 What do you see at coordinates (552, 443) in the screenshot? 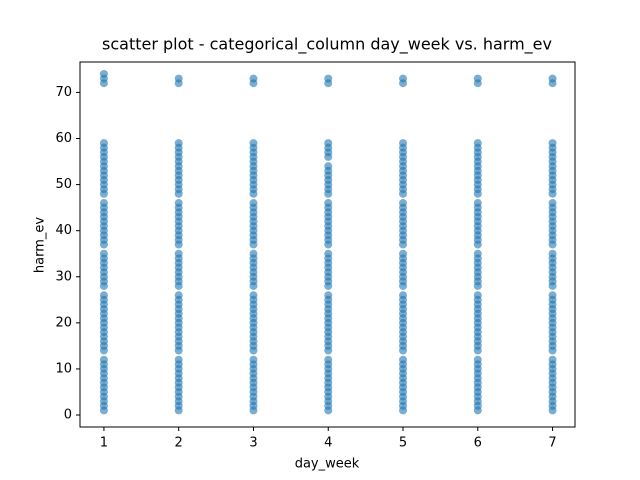
I see `x-tick-label: 7` at bounding box center [552, 443].